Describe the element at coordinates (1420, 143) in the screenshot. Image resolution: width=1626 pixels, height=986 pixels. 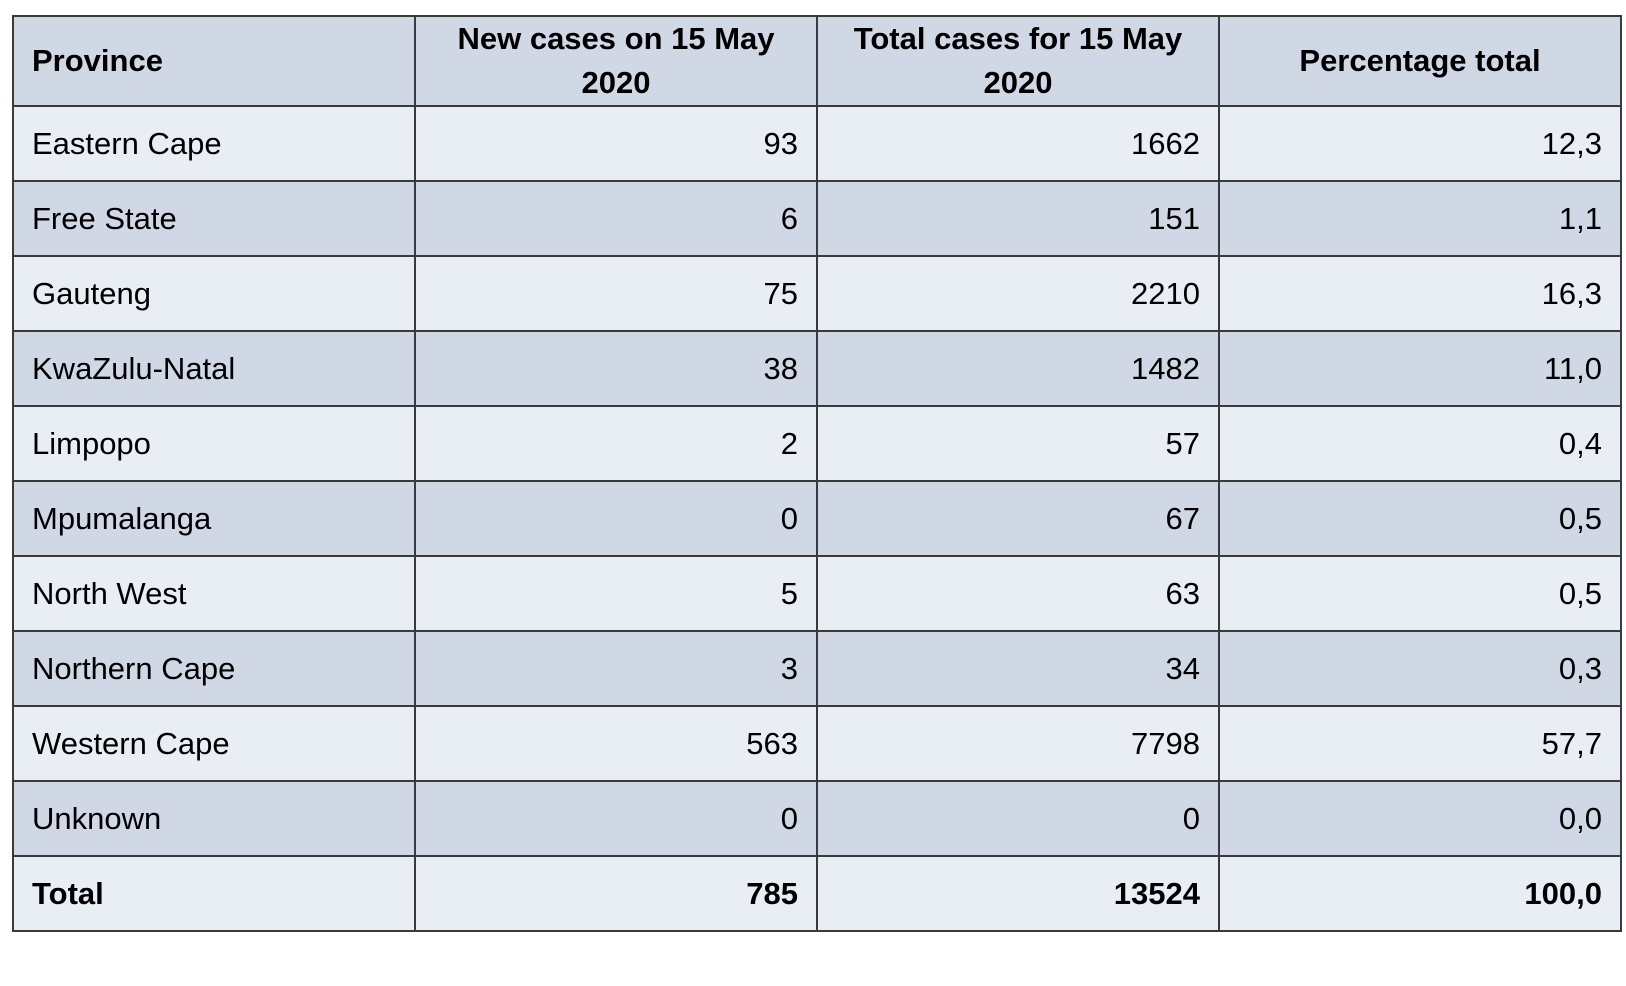
I see `percentage-cell: 12,3` at that location.